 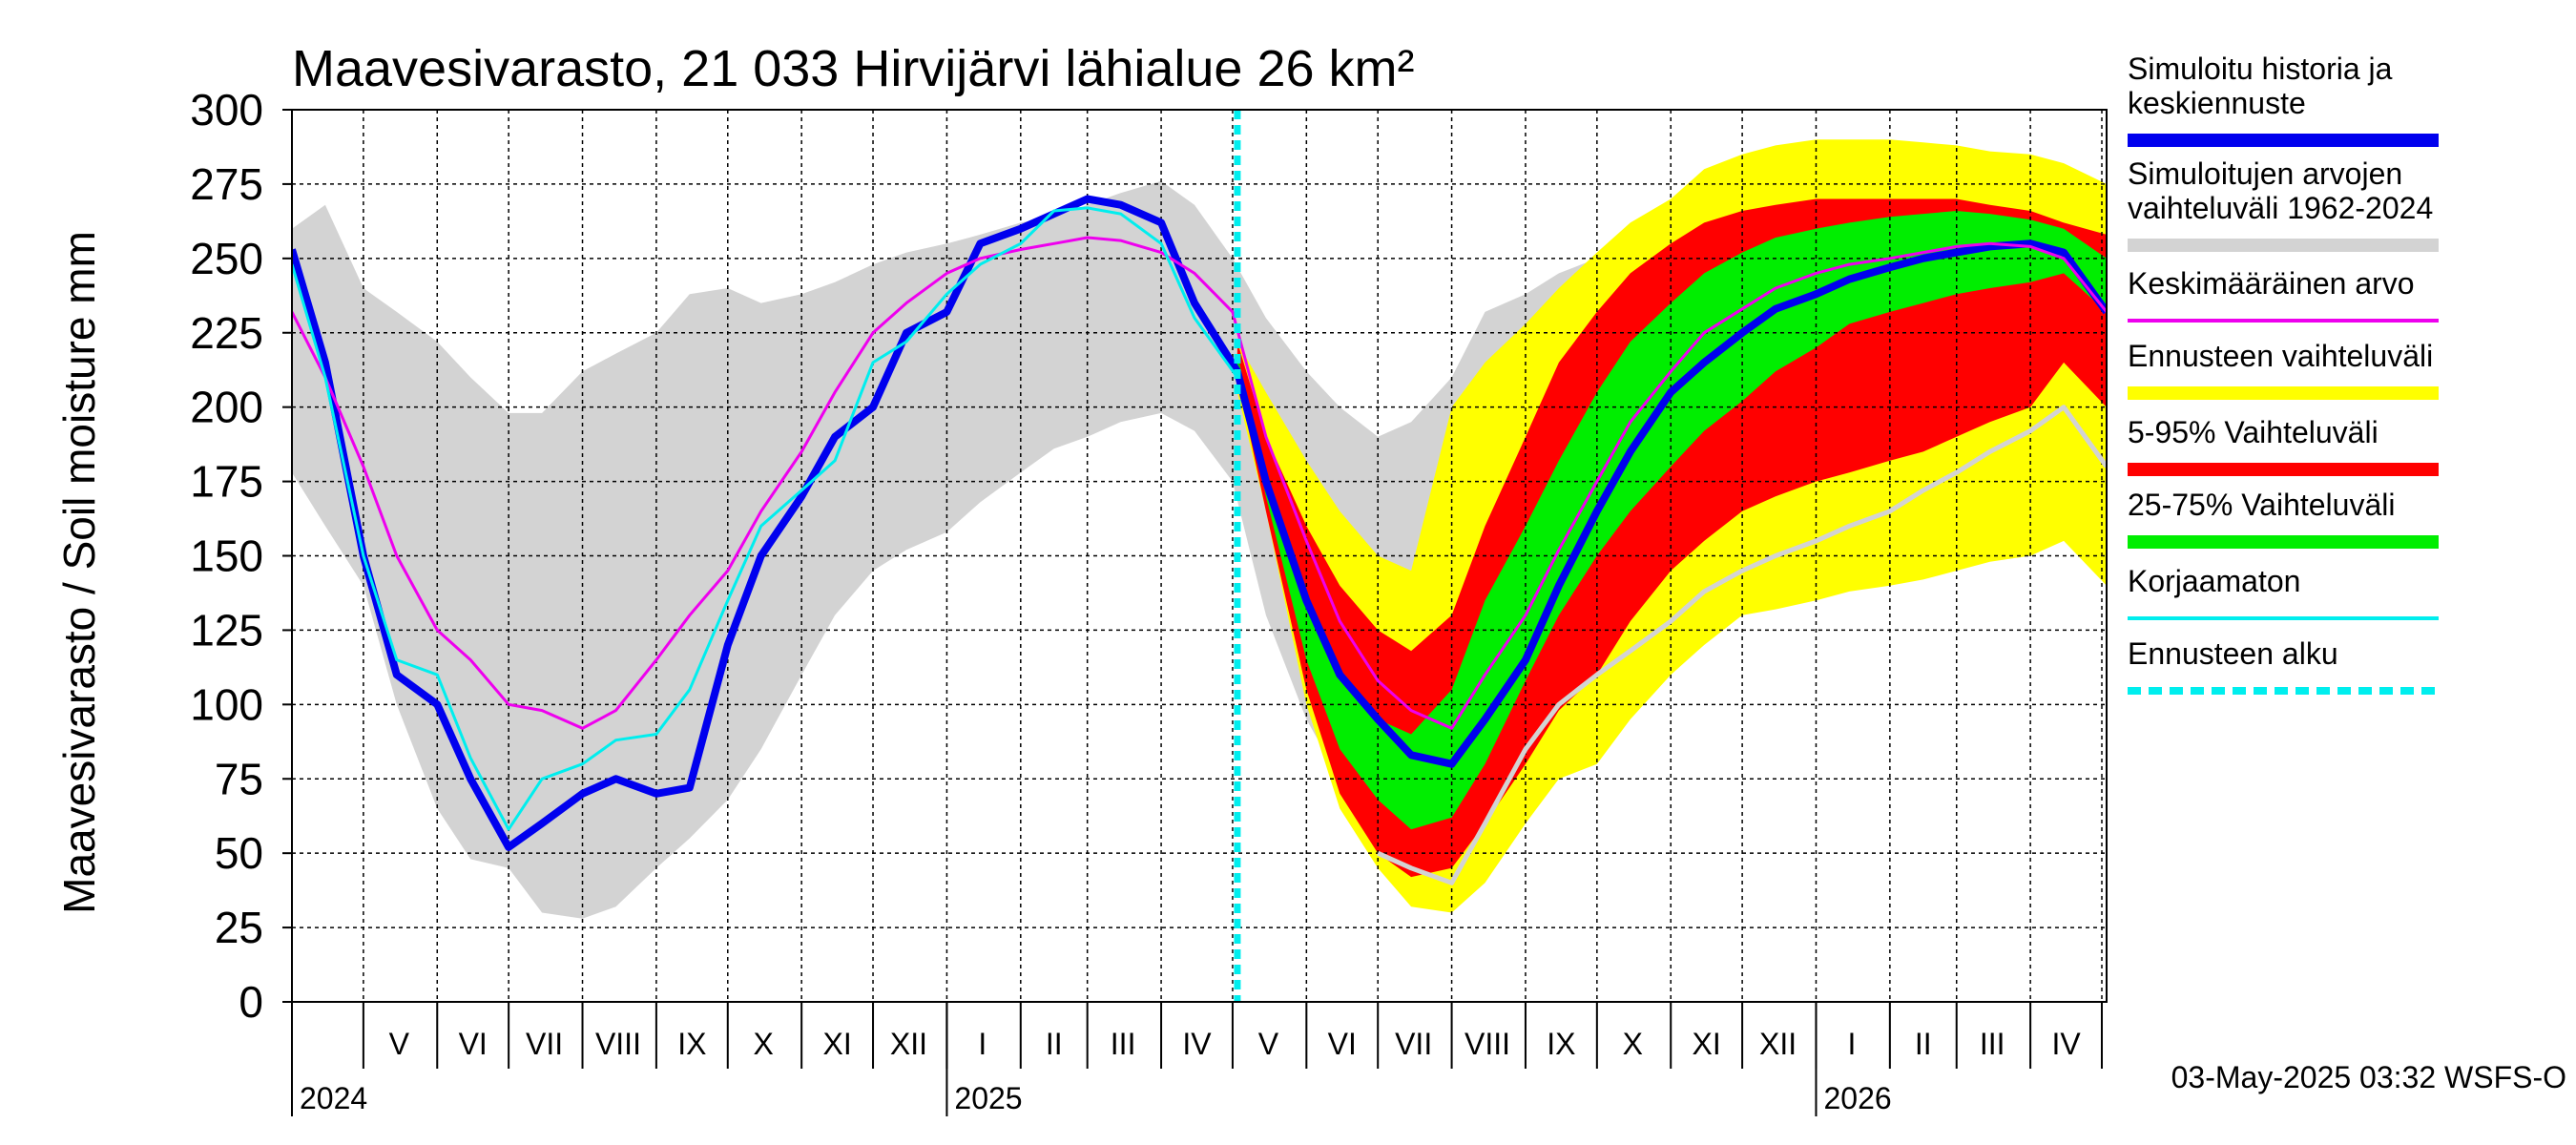 What do you see at coordinates (2261, 505) in the screenshot?
I see `legend-label: 25-75% Vaihteluväli` at bounding box center [2261, 505].